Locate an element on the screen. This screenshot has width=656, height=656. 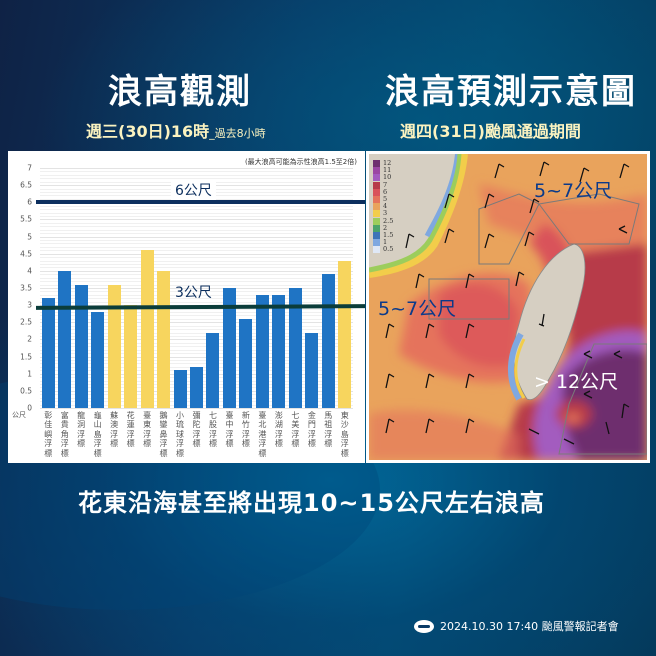
x-axis-label: 彌陀浮標 is located at coordinates (196, 430).